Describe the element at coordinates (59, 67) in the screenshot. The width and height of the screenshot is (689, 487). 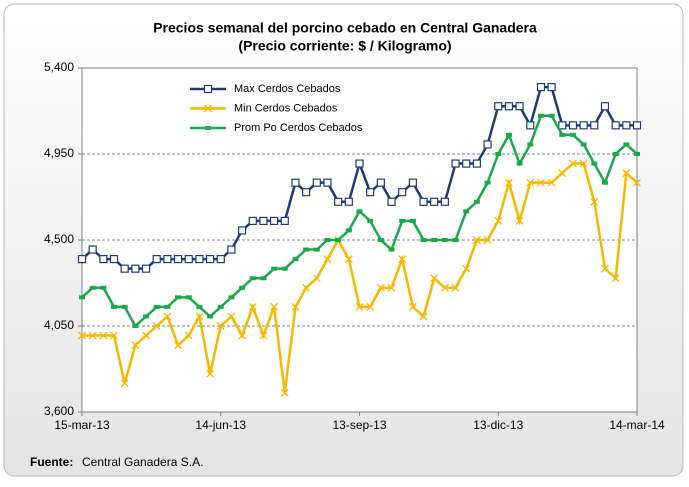
I see `y-tick-label: 5,400` at that location.